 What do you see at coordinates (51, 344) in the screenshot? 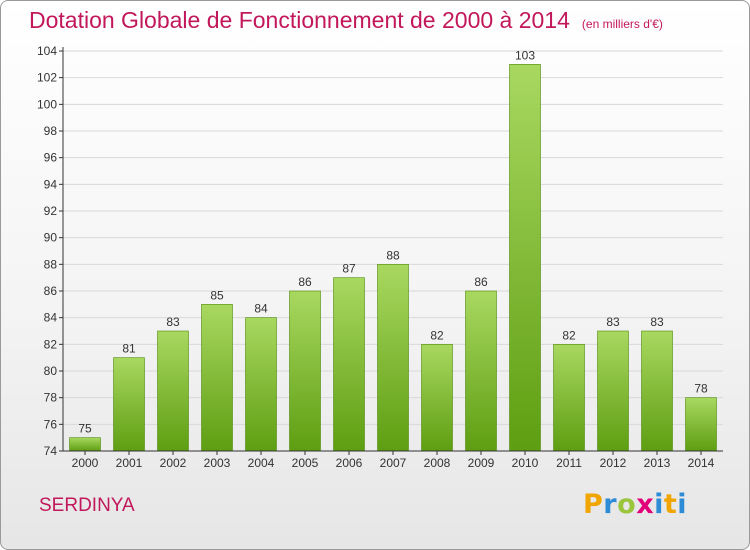
I see `y-tick-label: 82` at bounding box center [51, 344].